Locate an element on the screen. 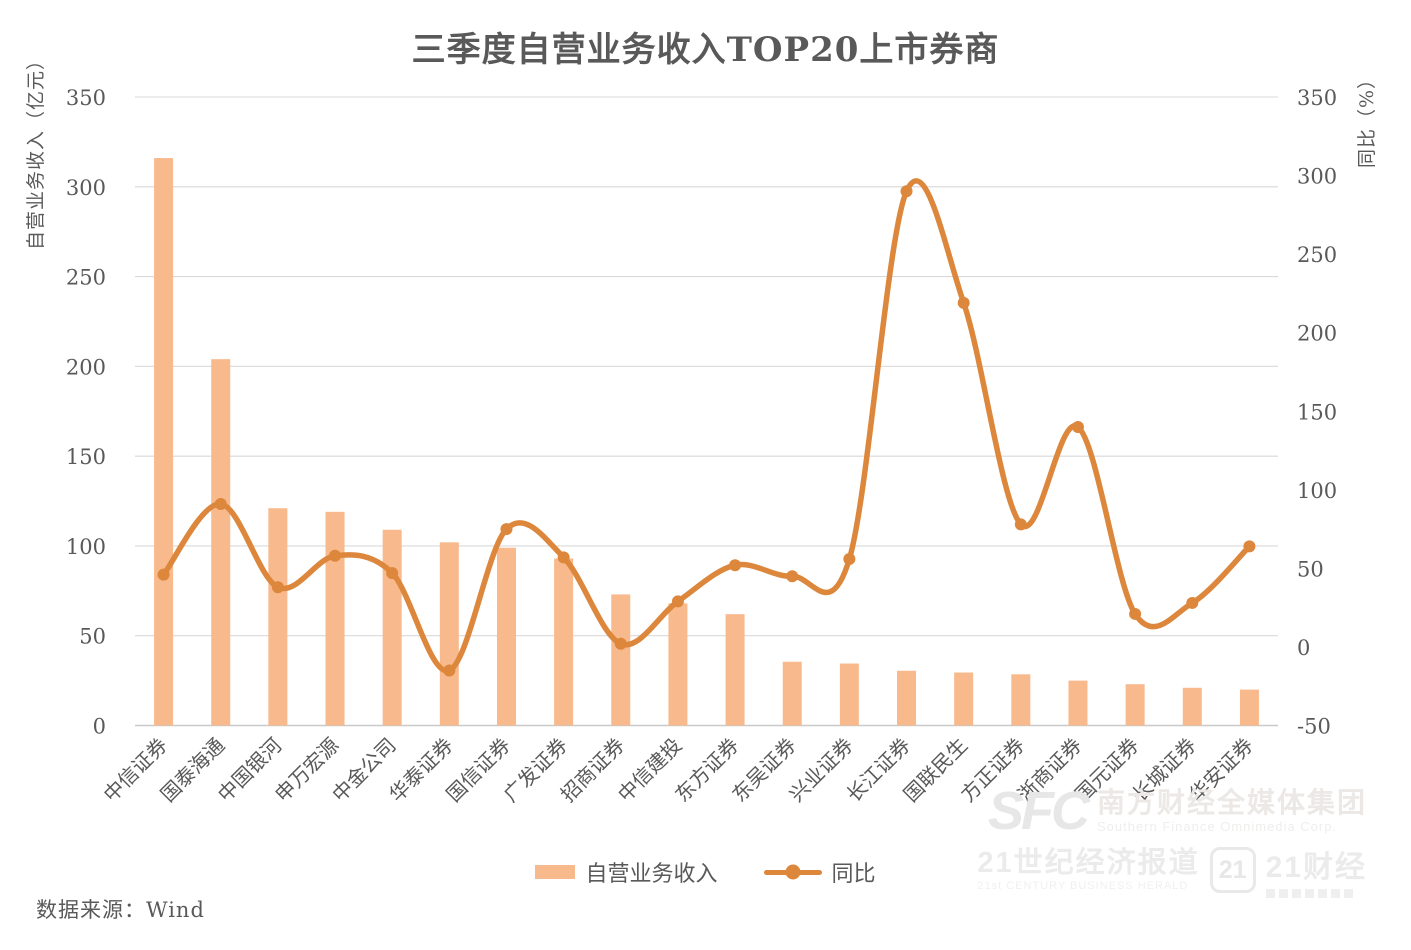  watermark-tagline-blocks is located at coordinates (1309, 893).